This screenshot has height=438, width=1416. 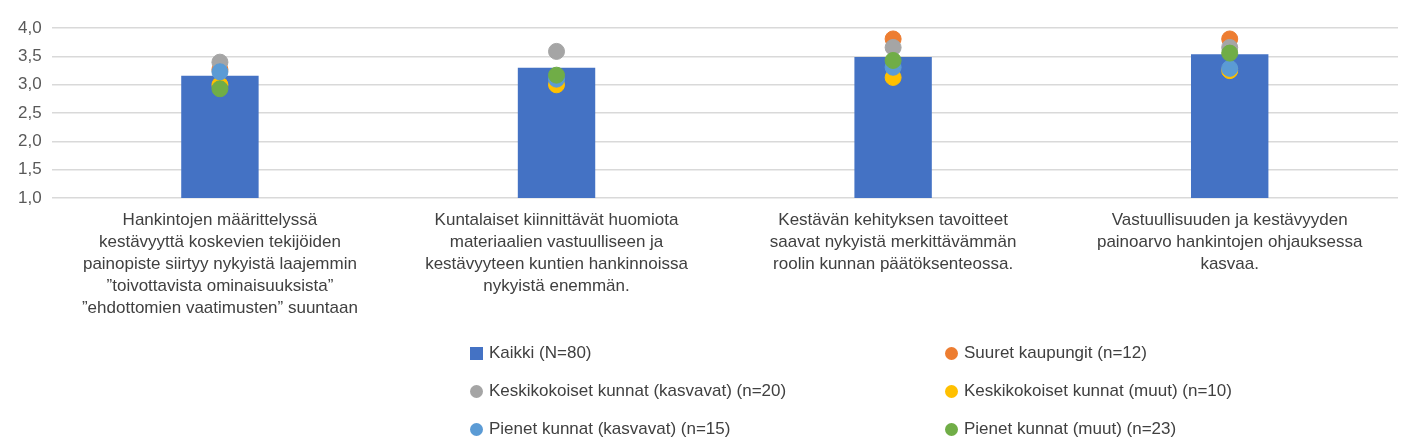 I want to click on y-tick-label: 3,0, so click(x=29, y=84).